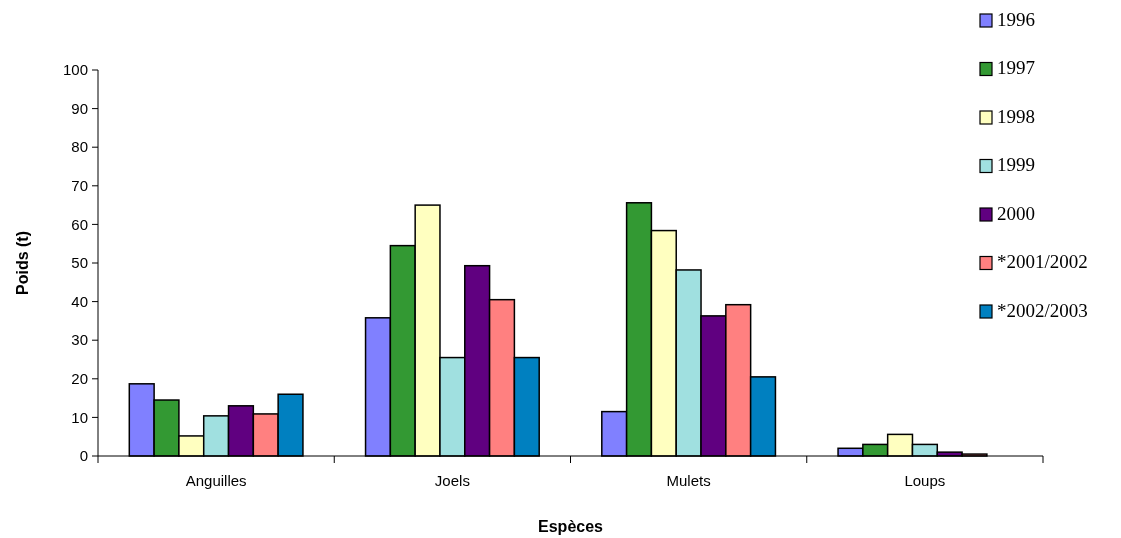 The image size is (1121, 538). What do you see at coordinates (1016, 116) in the screenshot?
I see `legend-label: 1998` at bounding box center [1016, 116].